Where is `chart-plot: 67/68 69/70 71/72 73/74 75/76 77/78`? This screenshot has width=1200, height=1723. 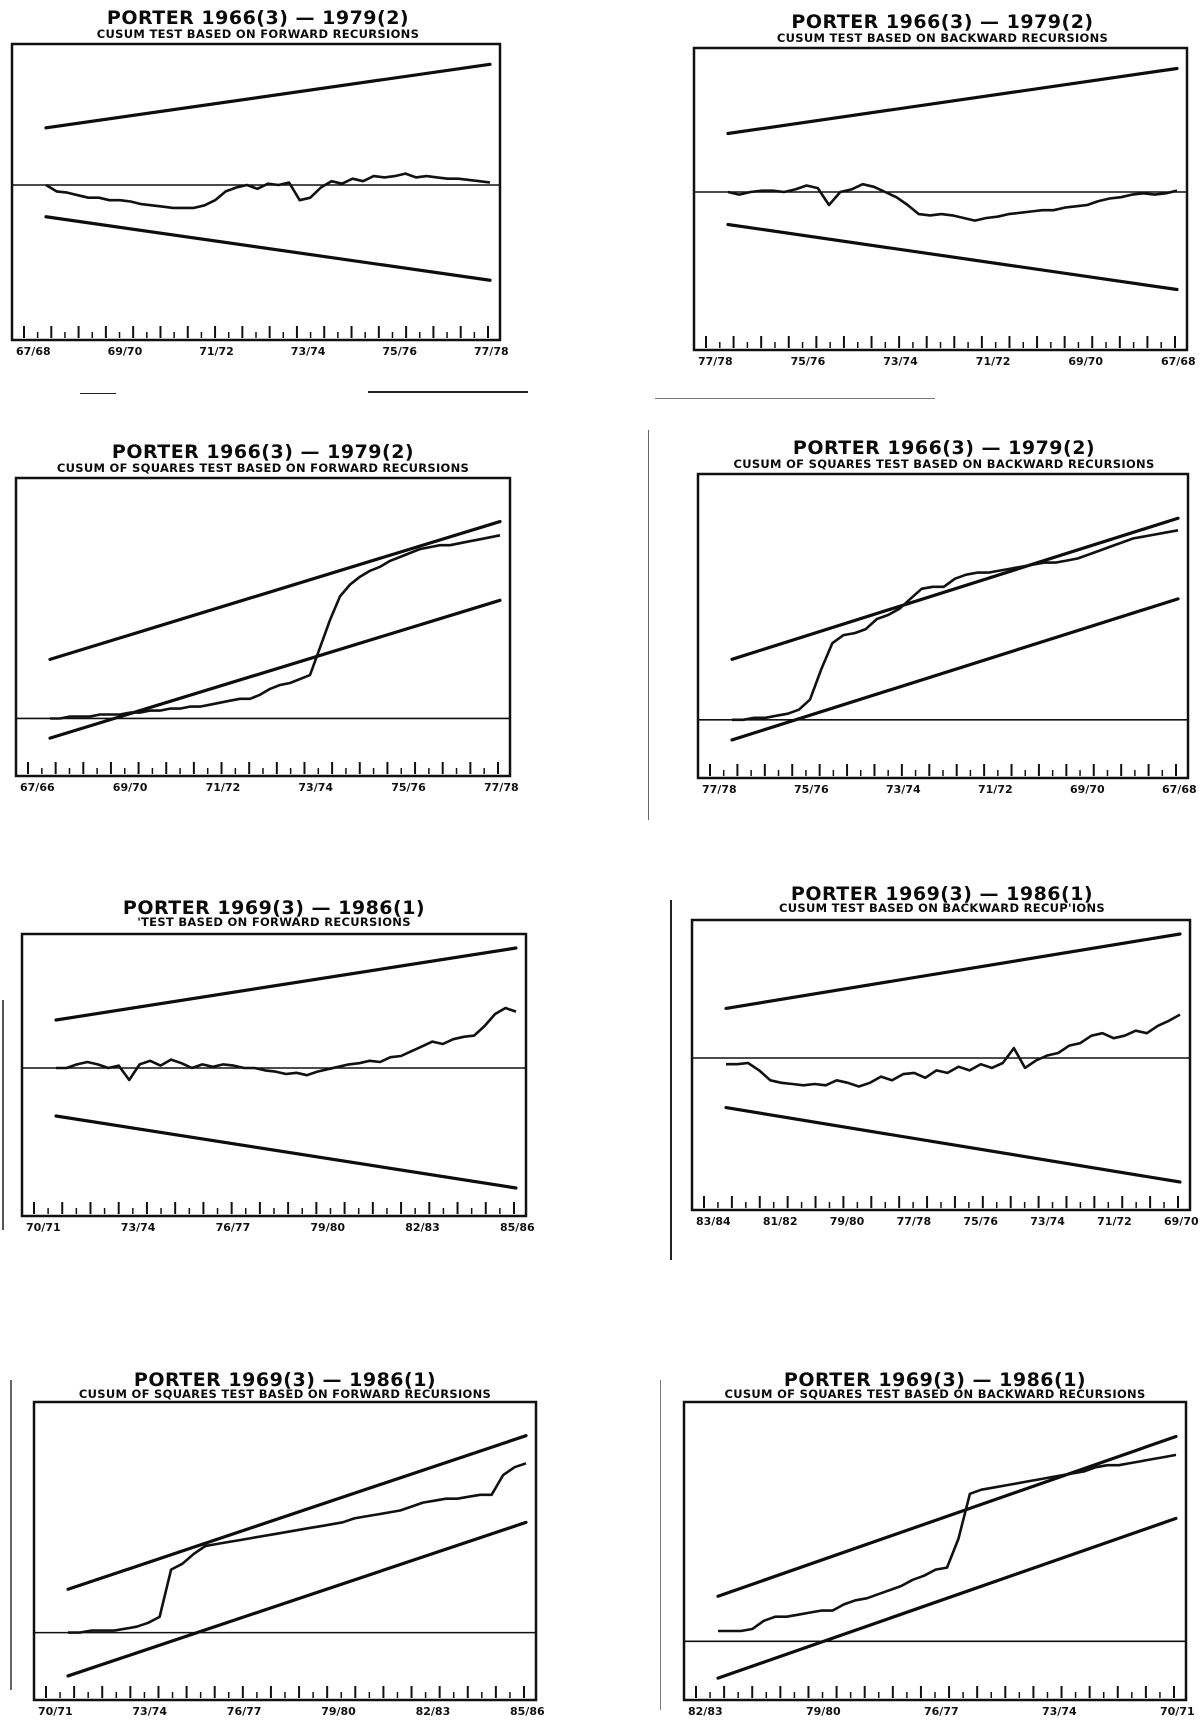
chart-plot: 67/68 69/70 71/72 73/74 75/76 77/78 is located at coordinates (259, 200).